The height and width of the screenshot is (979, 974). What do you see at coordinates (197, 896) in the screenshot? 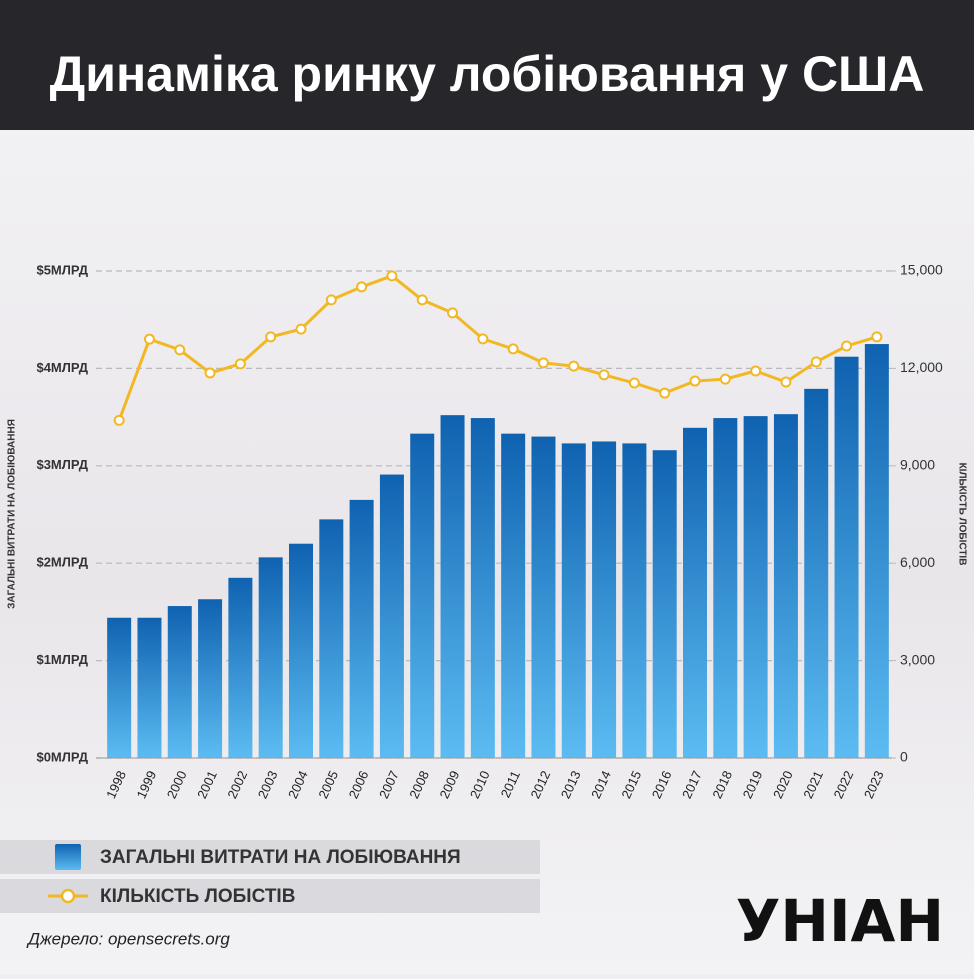
I see `legend-label: КІЛЬКІСТЬ ЛОБІСТІВ` at bounding box center [197, 896].